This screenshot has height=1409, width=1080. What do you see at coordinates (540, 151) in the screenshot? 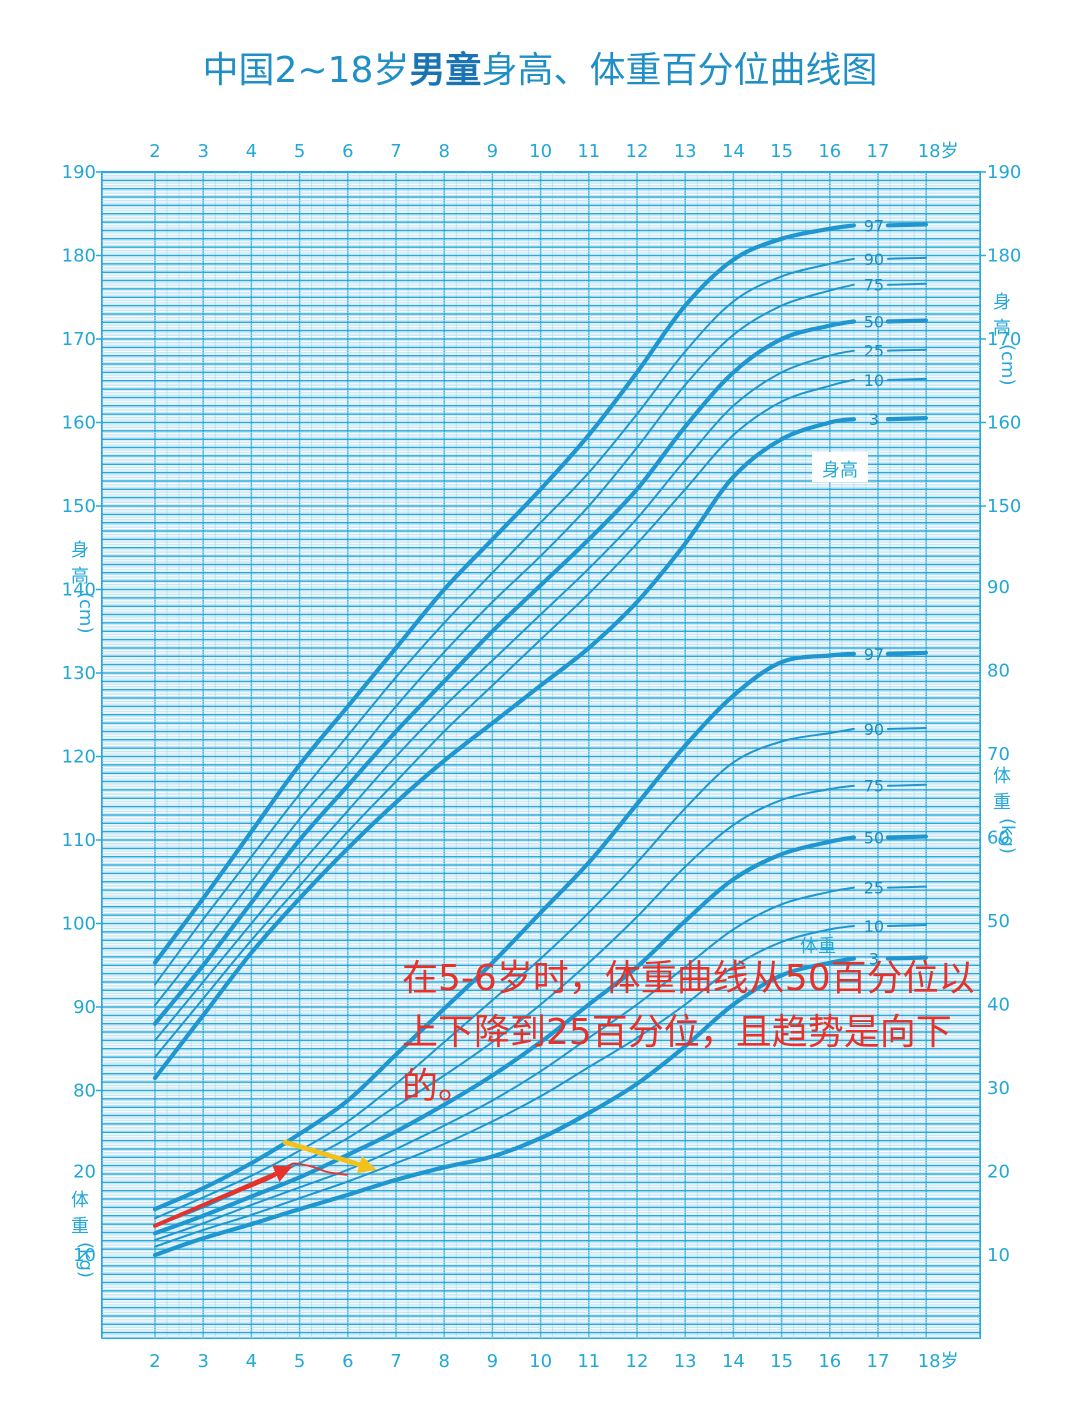
I see `x-tick-label-top: 10` at bounding box center [540, 151].